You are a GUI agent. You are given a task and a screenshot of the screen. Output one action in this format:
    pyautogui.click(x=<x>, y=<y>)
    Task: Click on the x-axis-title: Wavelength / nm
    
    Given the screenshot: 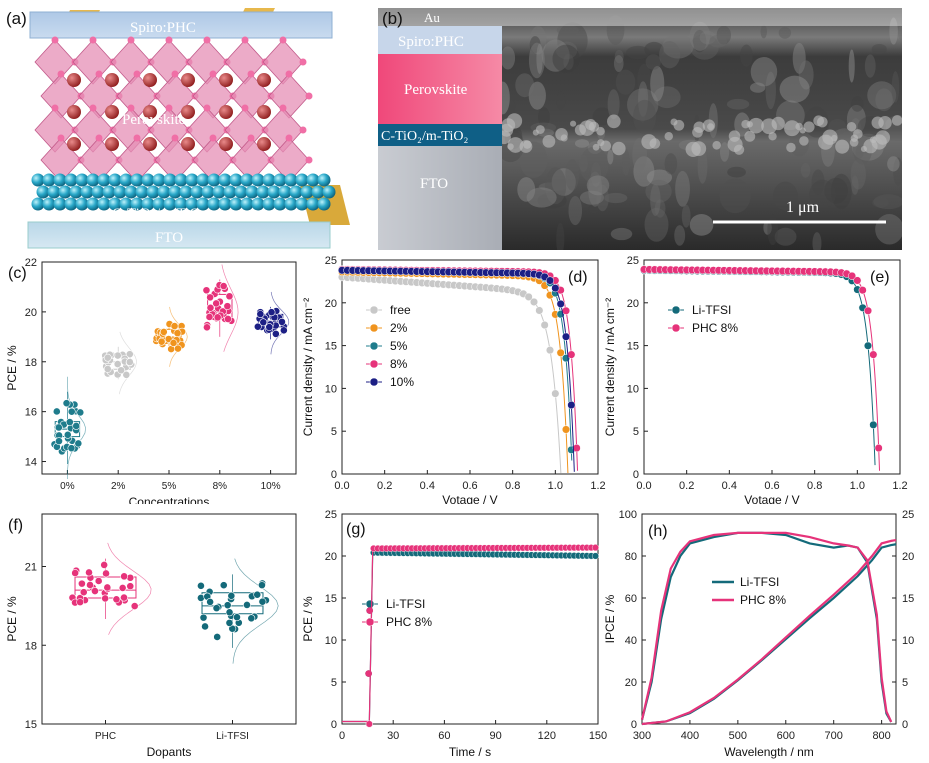 What is the action you would take?
    pyautogui.click(x=769, y=752)
    